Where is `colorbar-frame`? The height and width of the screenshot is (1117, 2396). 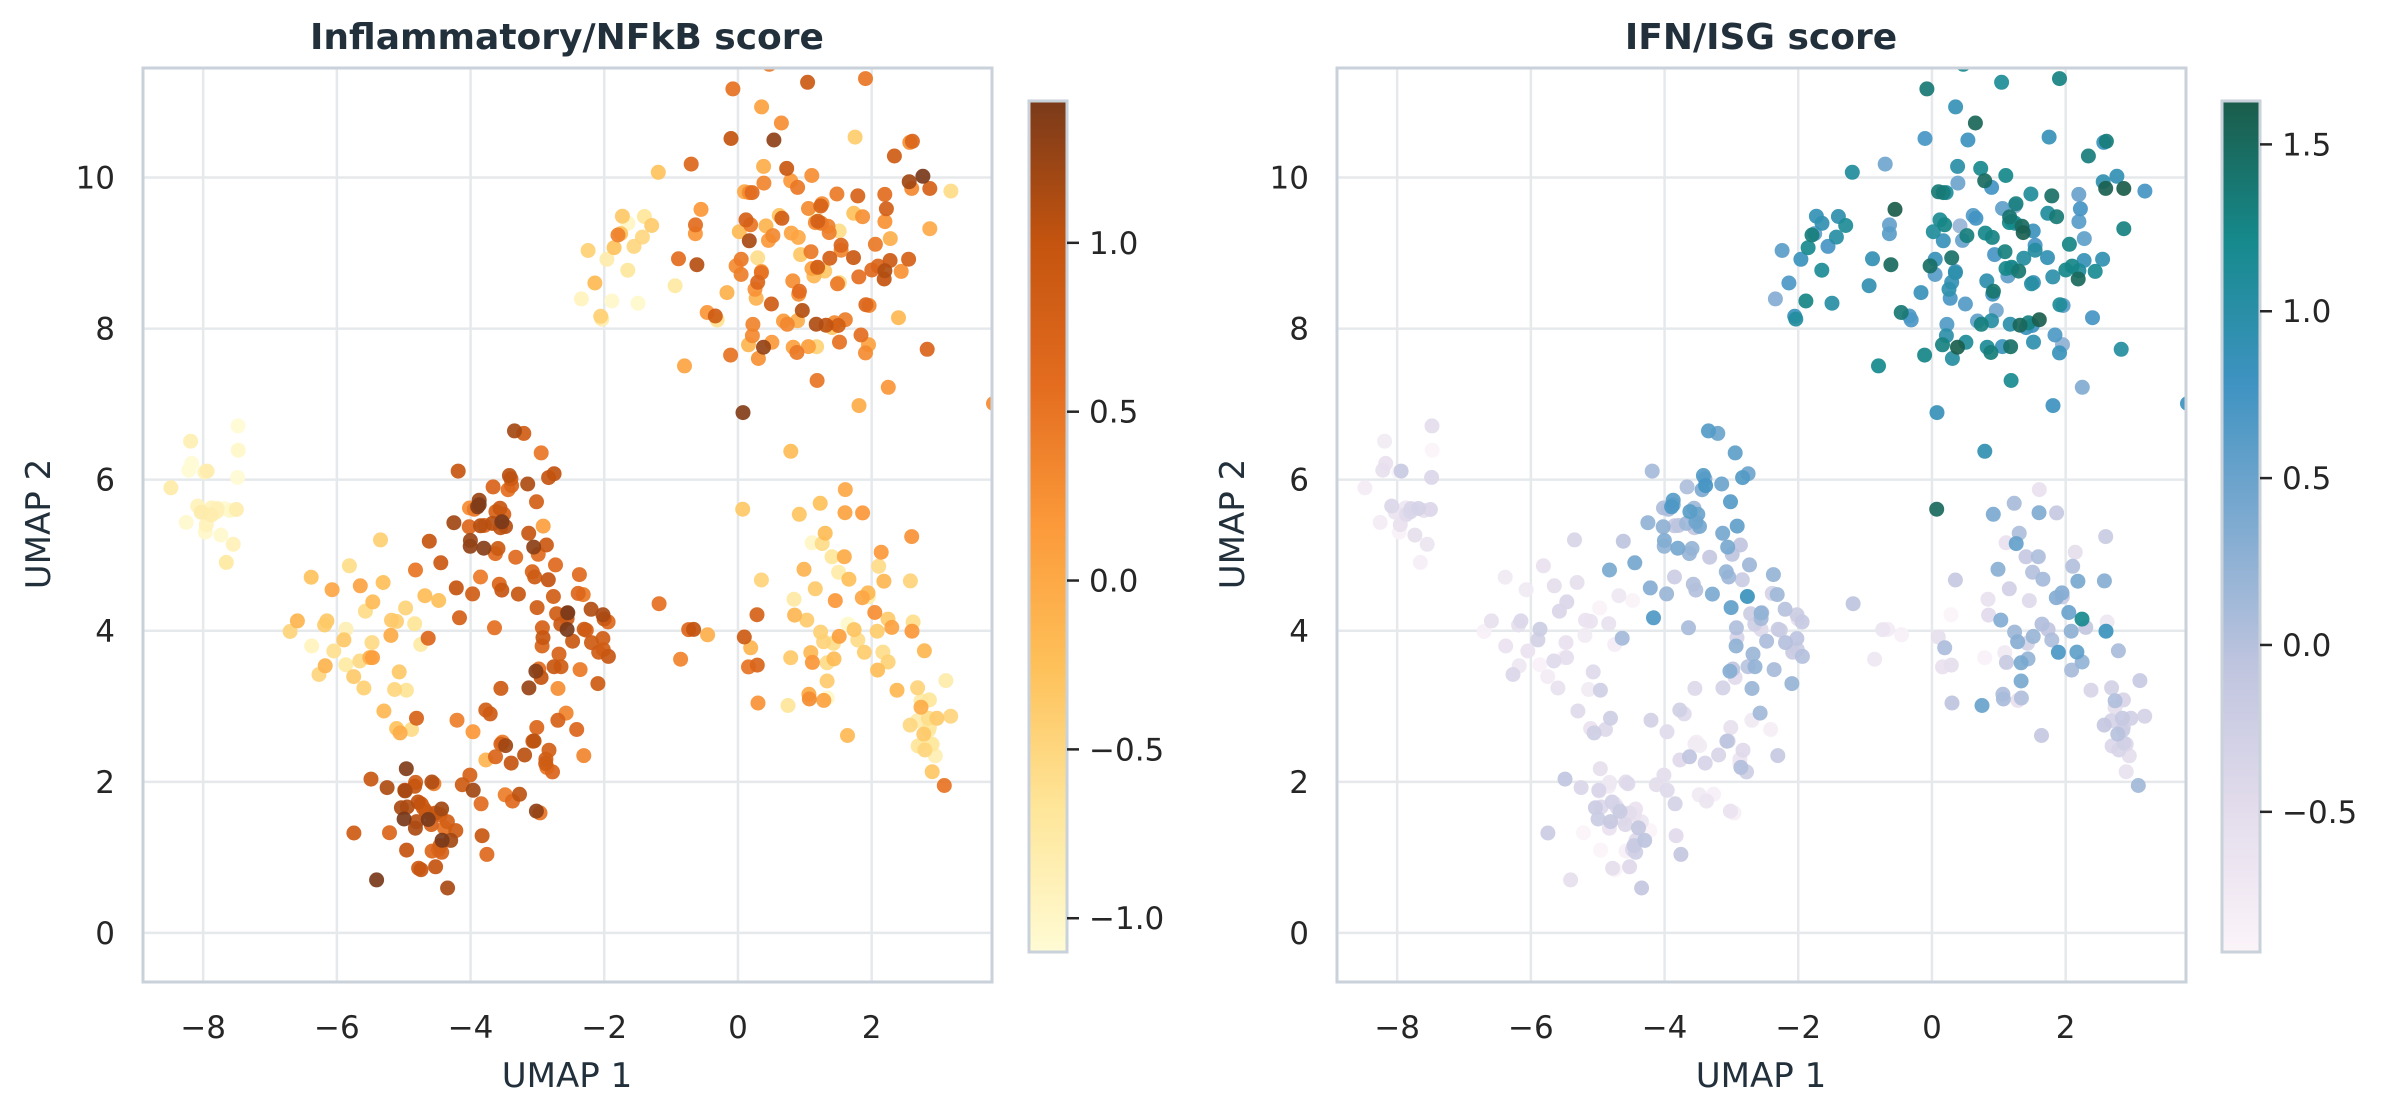 colorbar-frame is located at coordinates (1048, 526).